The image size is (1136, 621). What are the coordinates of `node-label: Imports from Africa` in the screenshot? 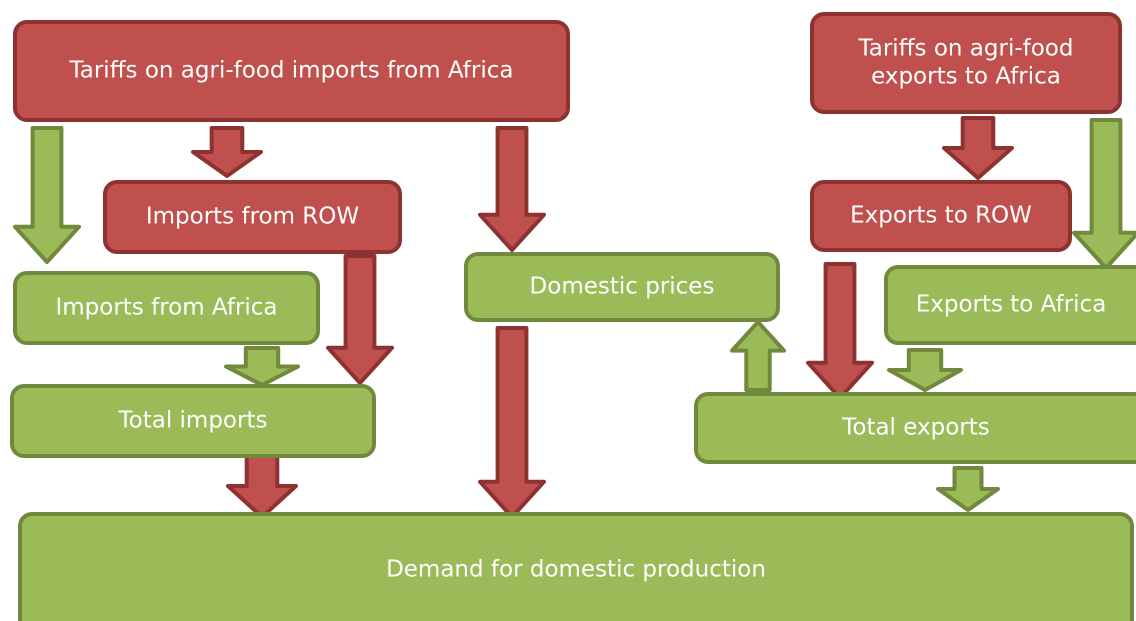 It's located at (166, 308).